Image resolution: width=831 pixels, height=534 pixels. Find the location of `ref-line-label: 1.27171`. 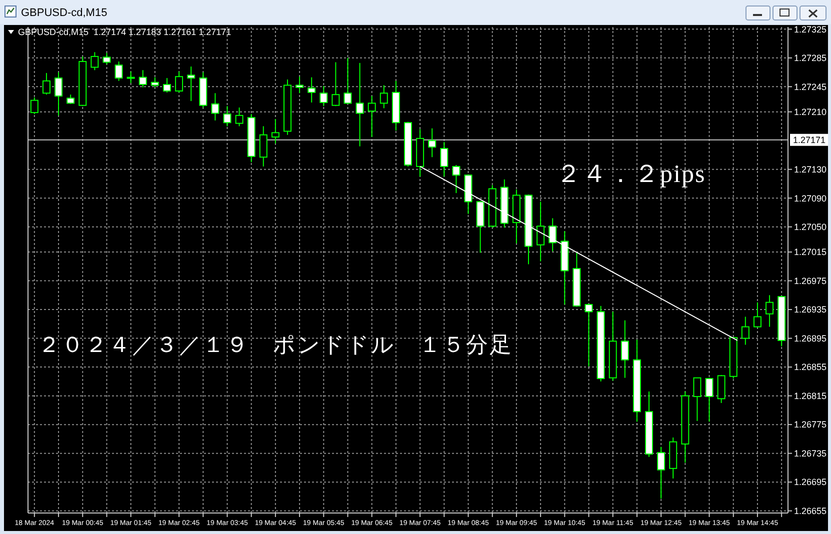

ref-line-label: 1.27171 is located at coordinates (809, 140).